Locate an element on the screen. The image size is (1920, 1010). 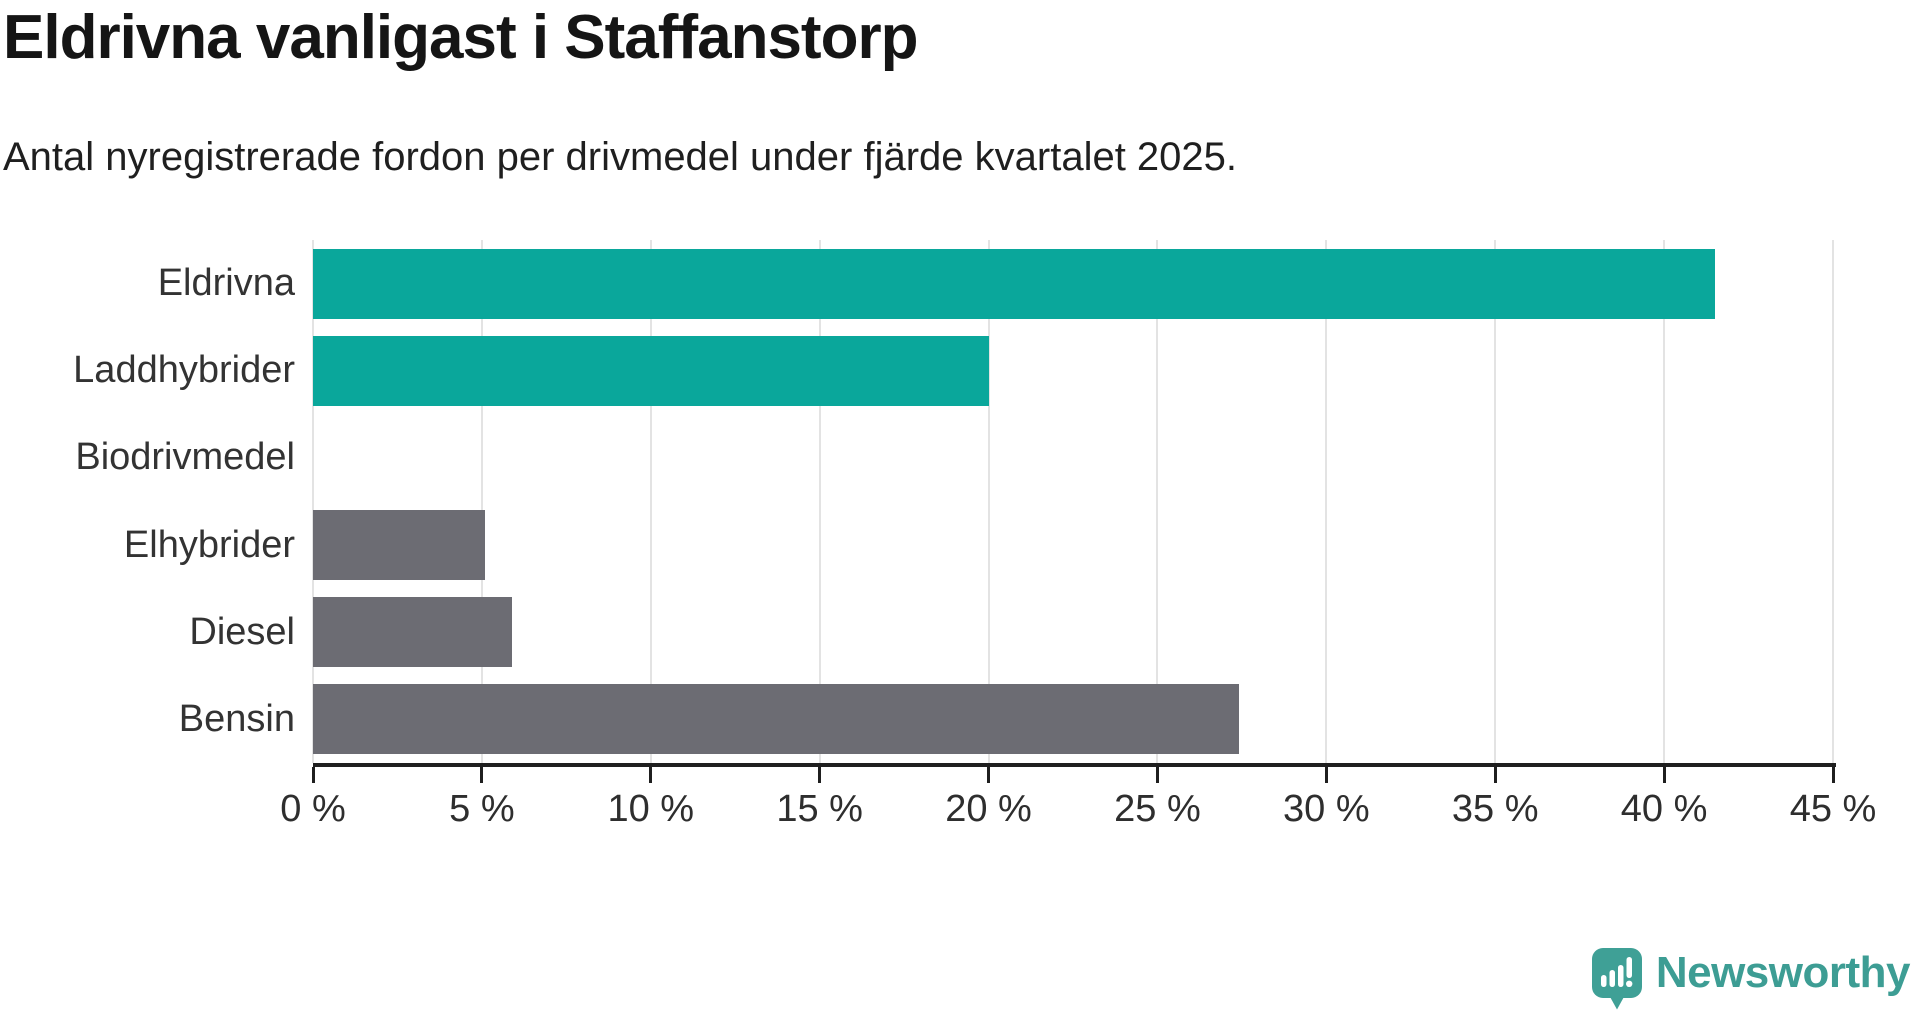
x-axis-line is located at coordinates (1074, 765).